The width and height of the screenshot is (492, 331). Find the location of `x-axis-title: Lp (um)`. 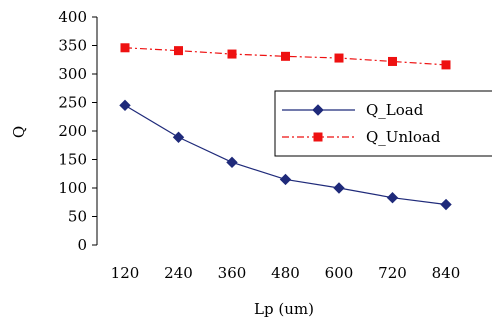

x-axis-title: Lp (um) is located at coordinates (284, 309).